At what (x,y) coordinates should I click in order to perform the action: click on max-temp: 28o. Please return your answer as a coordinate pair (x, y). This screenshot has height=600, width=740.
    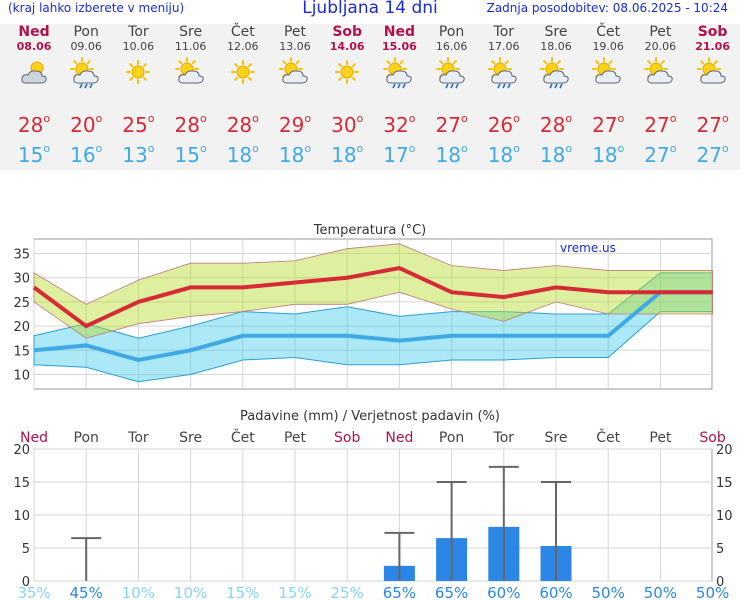
    Looking at the image, I should click on (191, 124).